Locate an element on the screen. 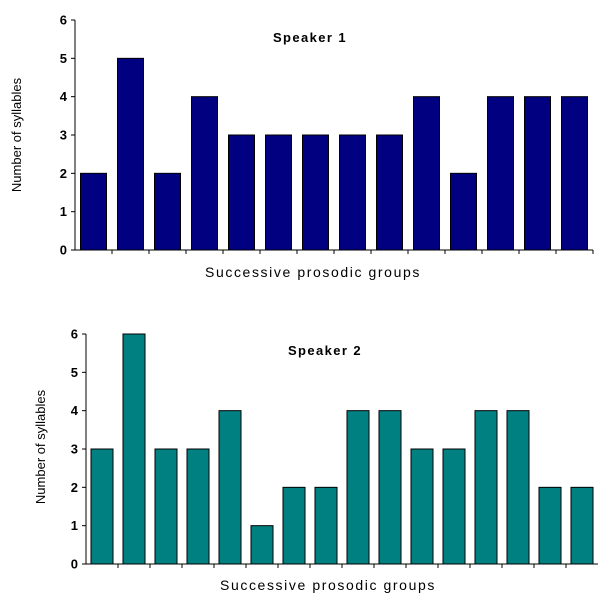  chart-1-y-axis-label: Number of syllables is located at coordinates (16, 134).